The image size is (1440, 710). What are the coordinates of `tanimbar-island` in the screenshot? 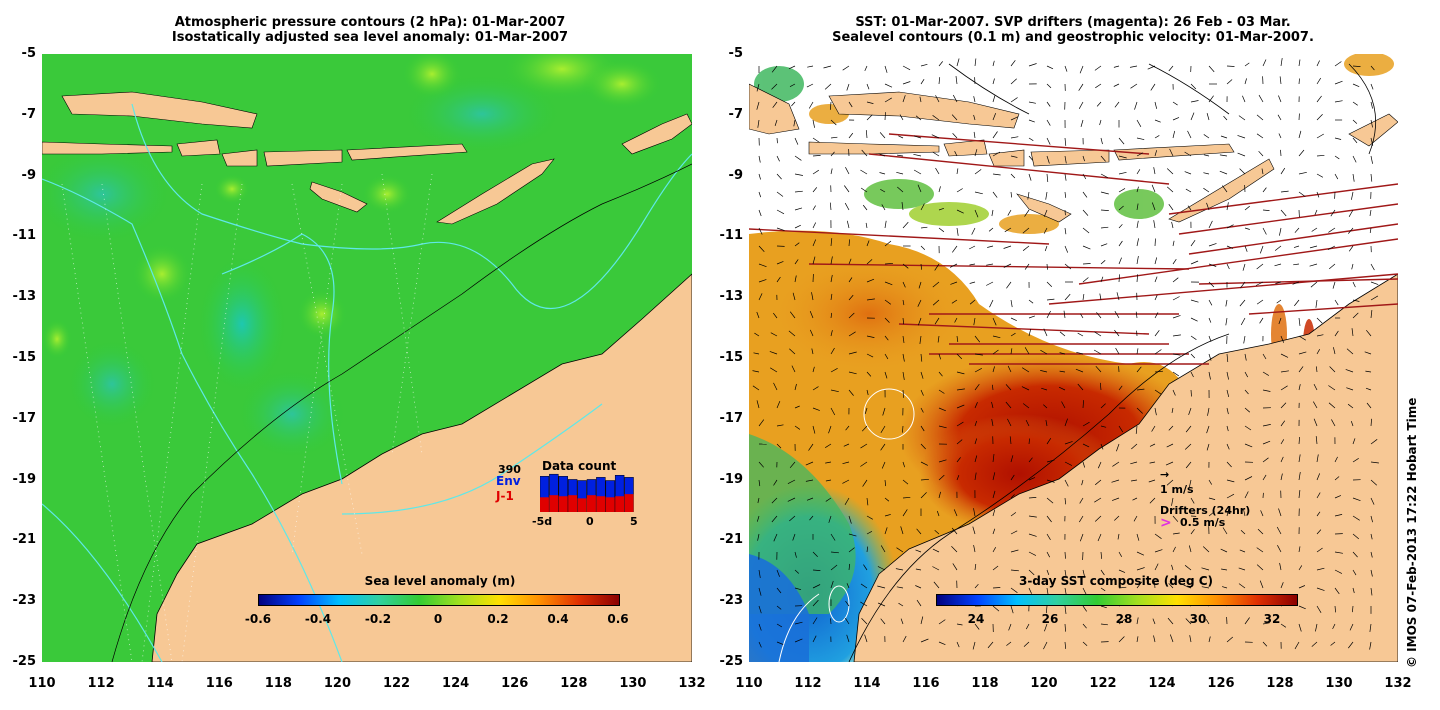 It's located at (656, 134).